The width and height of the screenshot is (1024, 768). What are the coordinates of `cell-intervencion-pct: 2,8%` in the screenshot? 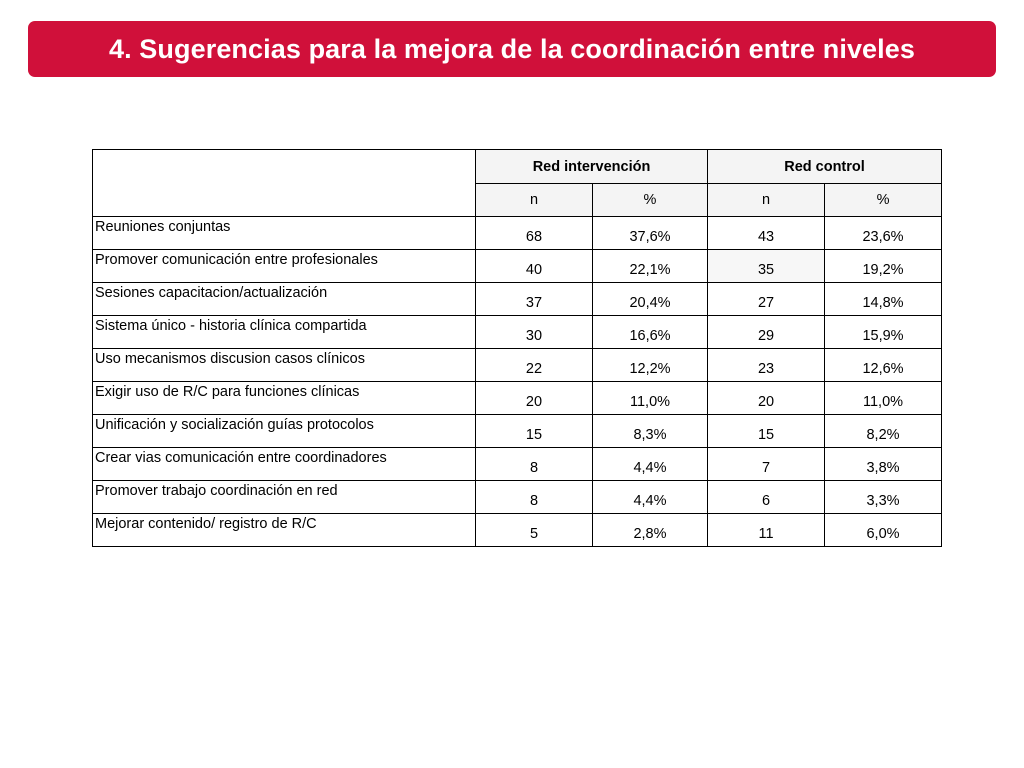 It's located at (650, 530).